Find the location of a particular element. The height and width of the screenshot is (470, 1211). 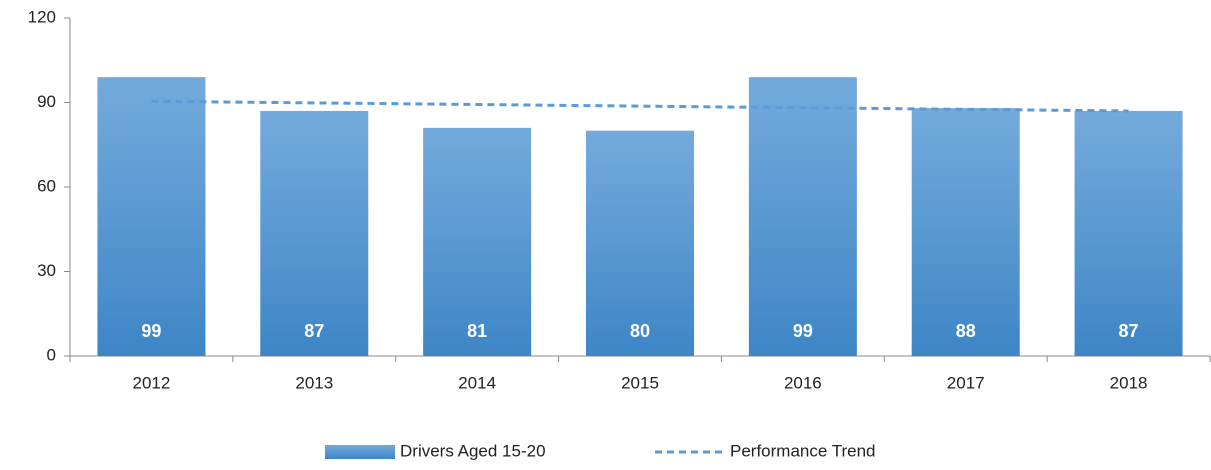

y-tick-label: 60 is located at coordinates (46, 185).